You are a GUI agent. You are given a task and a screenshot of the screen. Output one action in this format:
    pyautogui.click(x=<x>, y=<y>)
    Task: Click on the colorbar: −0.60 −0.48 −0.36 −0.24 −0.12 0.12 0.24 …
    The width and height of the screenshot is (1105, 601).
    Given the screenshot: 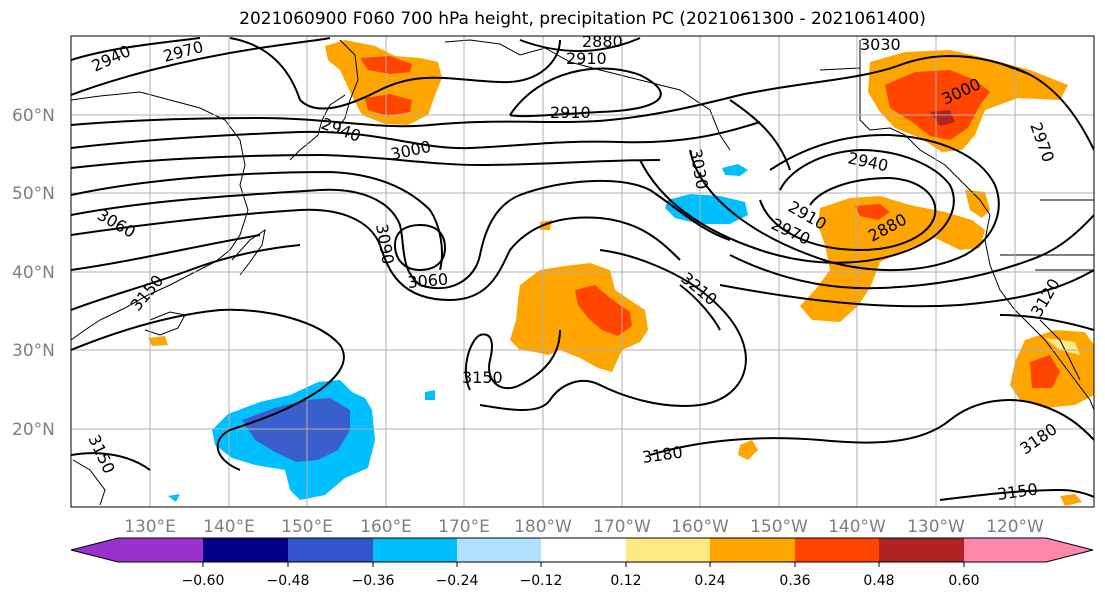 What is the action you would take?
    pyautogui.click(x=582, y=563)
    